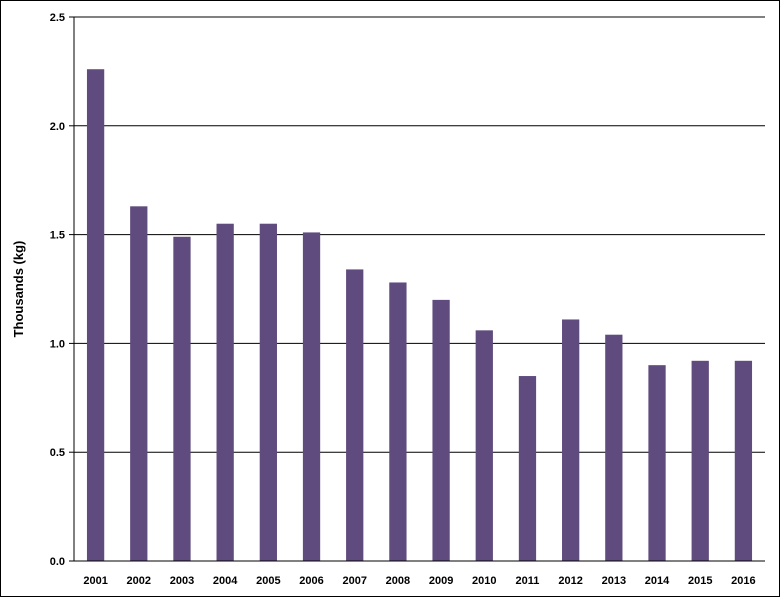  What do you see at coordinates (57, 344) in the screenshot?
I see `y-tick-label: 1.0` at bounding box center [57, 344].